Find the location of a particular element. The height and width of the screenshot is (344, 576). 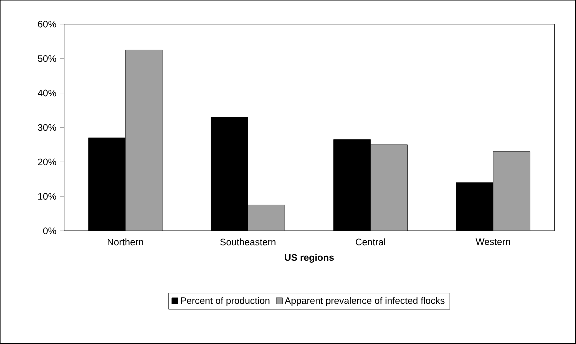

y-tick-label: 10% is located at coordinates (47, 196).